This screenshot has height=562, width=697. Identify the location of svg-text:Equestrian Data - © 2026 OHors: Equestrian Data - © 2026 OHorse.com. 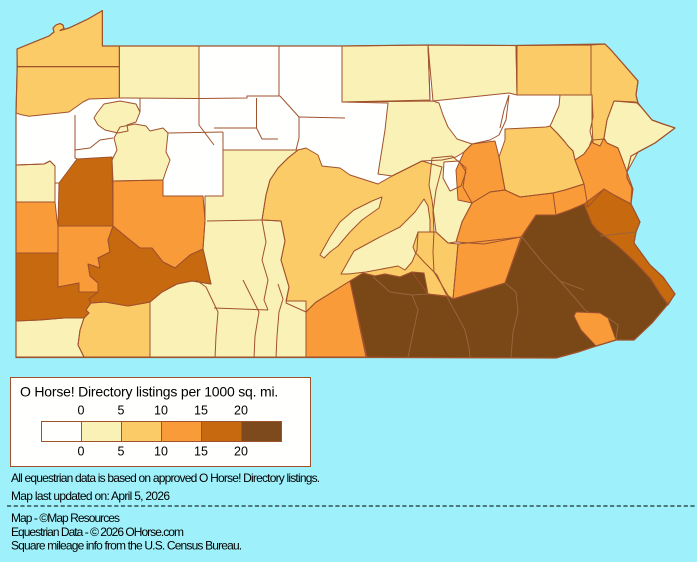
(97, 532).